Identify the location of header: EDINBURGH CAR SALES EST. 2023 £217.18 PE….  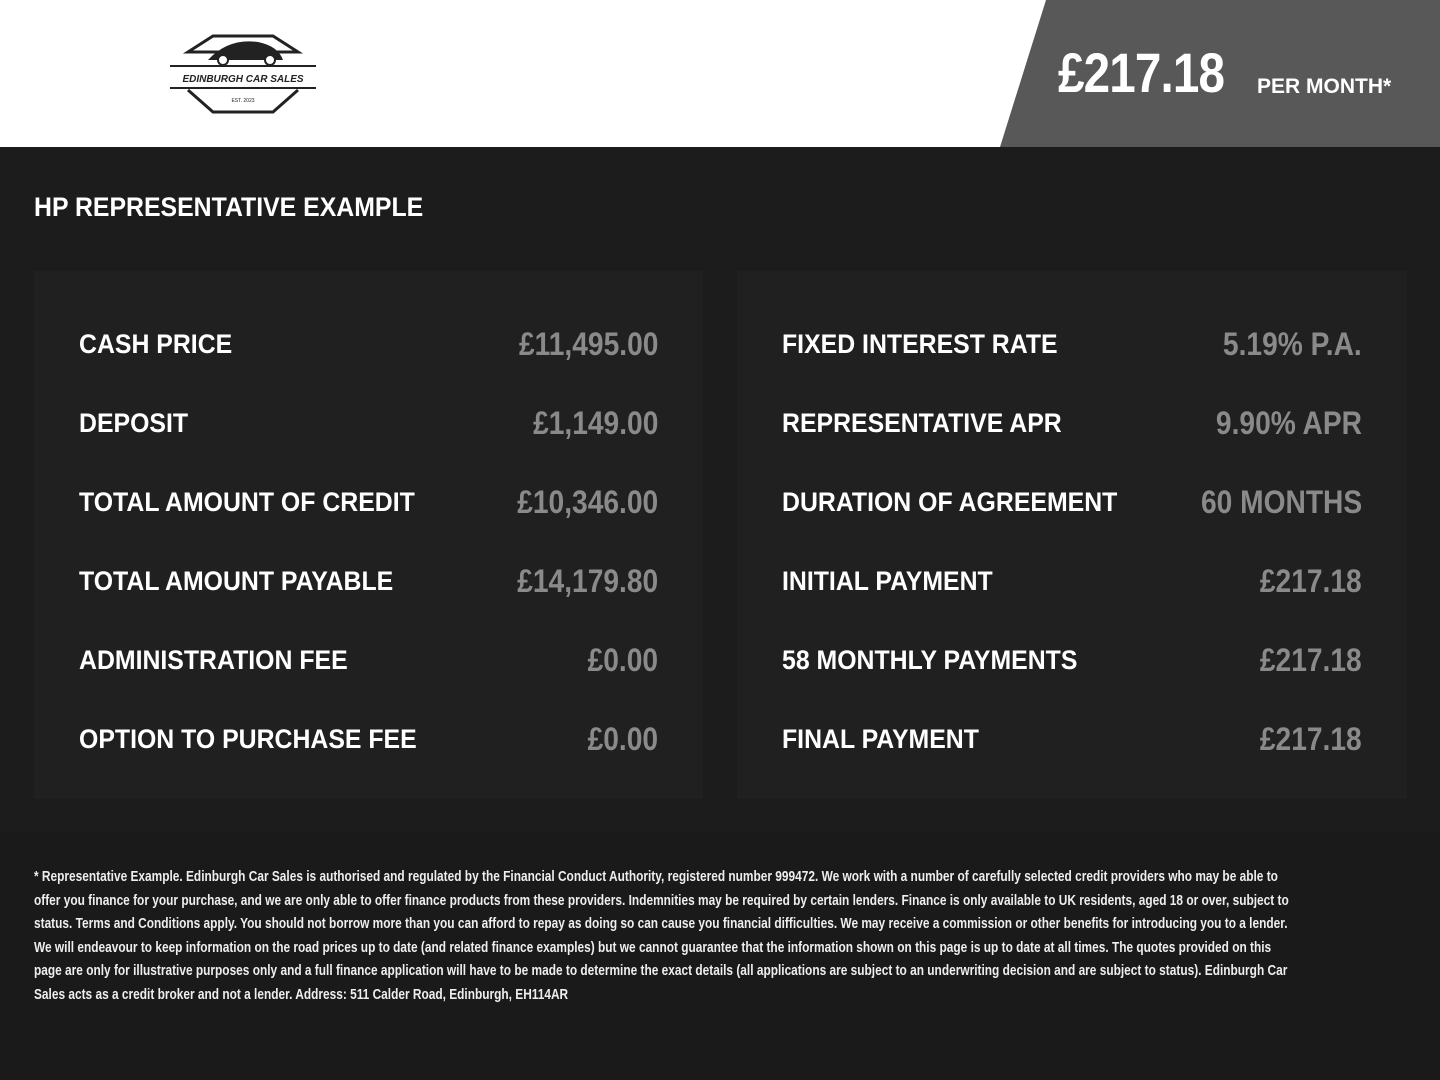
(720, 73).